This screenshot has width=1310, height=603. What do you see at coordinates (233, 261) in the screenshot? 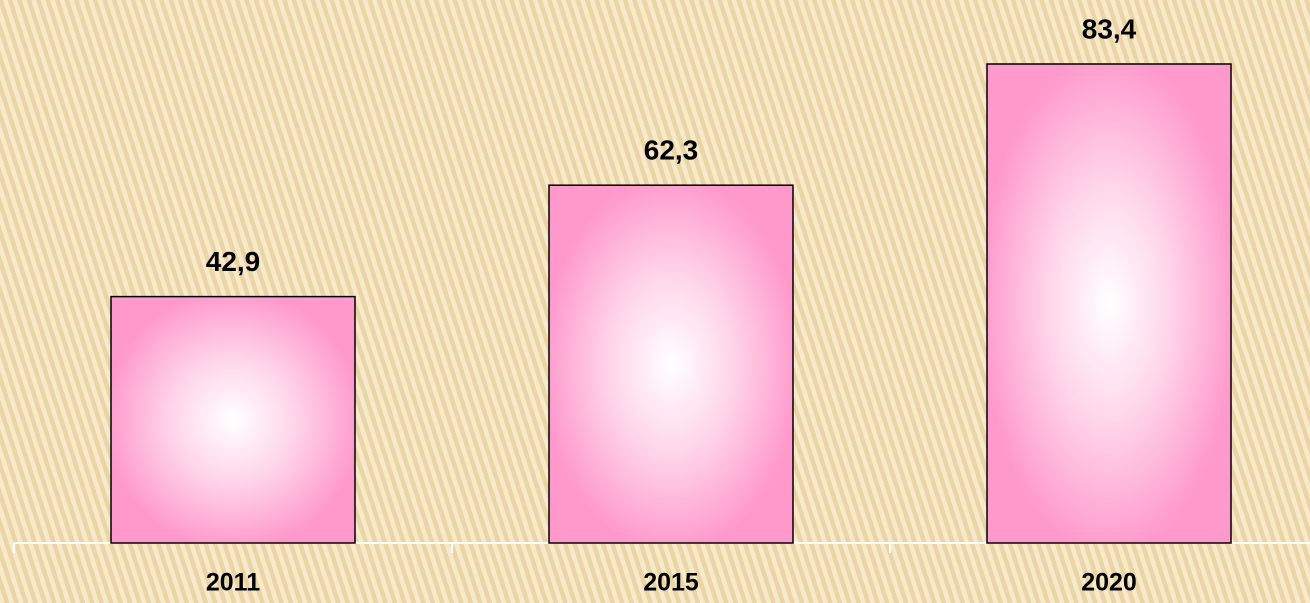
I see `data-label: 42,9` at bounding box center [233, 261].